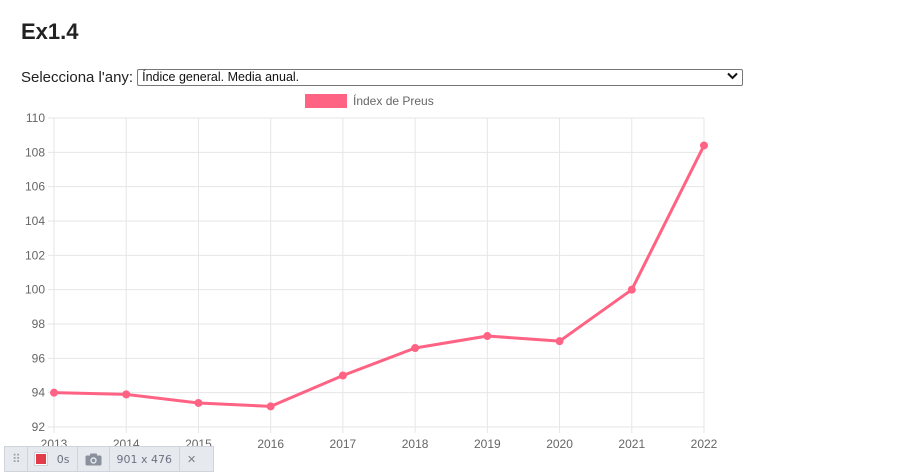 This screenshot has width=901, height=476. What do you see at coordinates (35, 221) in the screenshot?
I see `y-tick-label: 104` at bounding box center [35, 221].